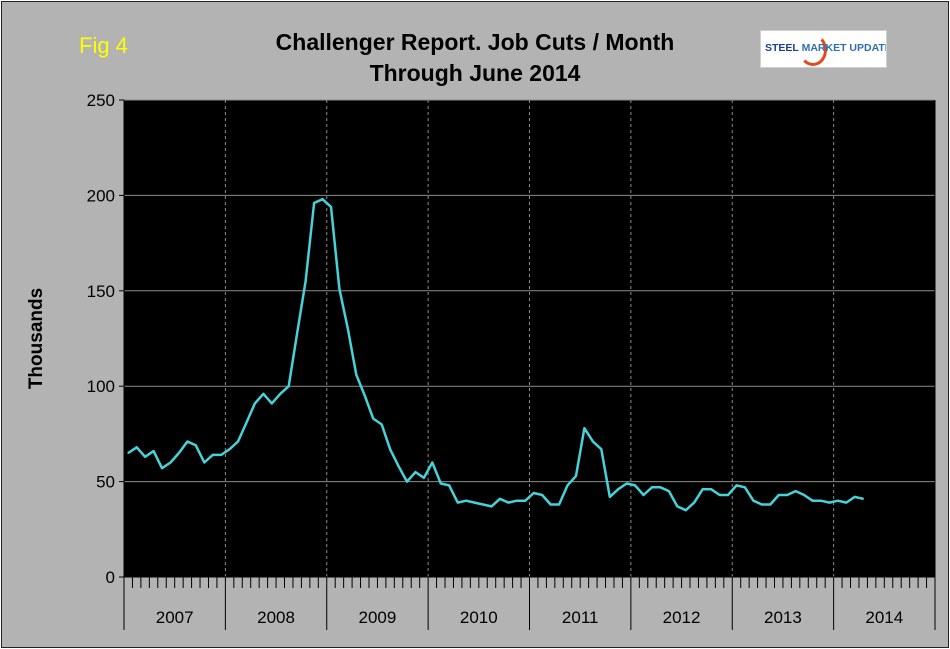  I want to click on fig-label: Fig 4, so click(103, 45).